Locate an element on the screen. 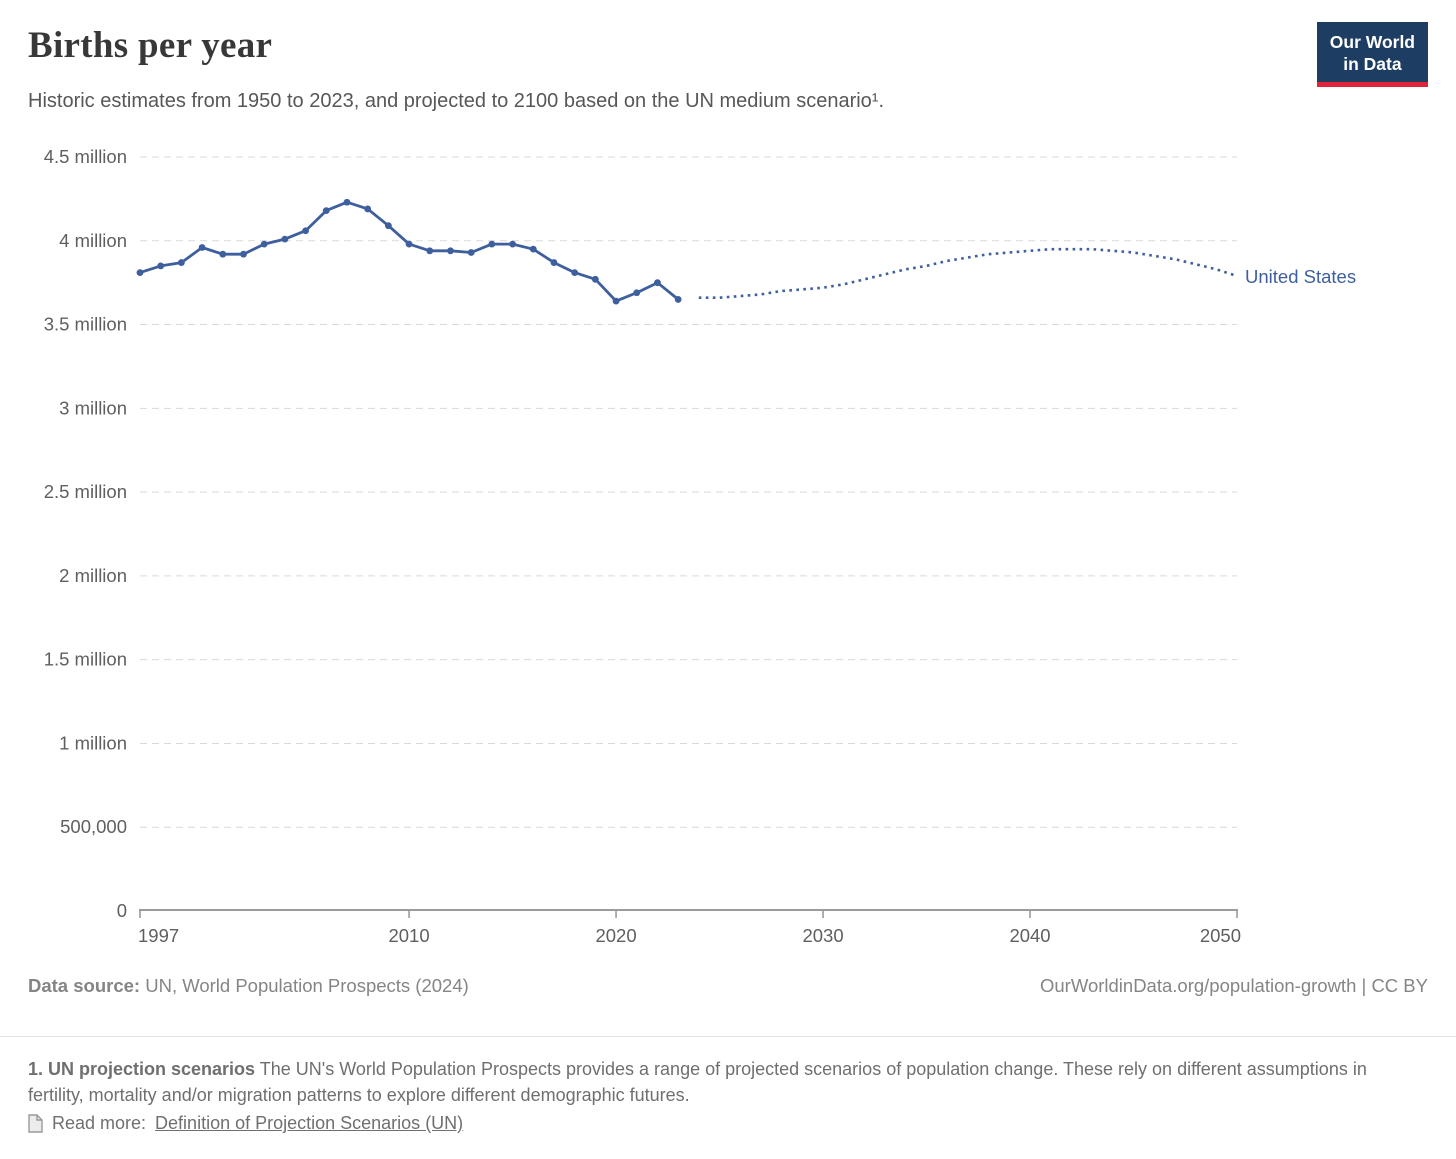 This screenshot has width=1456, height=1159. owid-logo: Our World in Data is located at coordinates (1372, 54).